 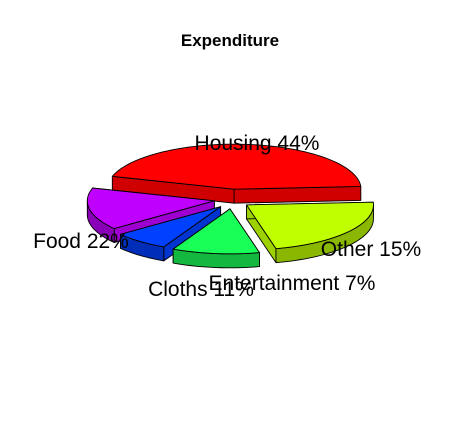 What do you see at coordinates (257, 143) in the screenshot?
I see `slice-label: Housing 44%` at bounding box center [257, 143].